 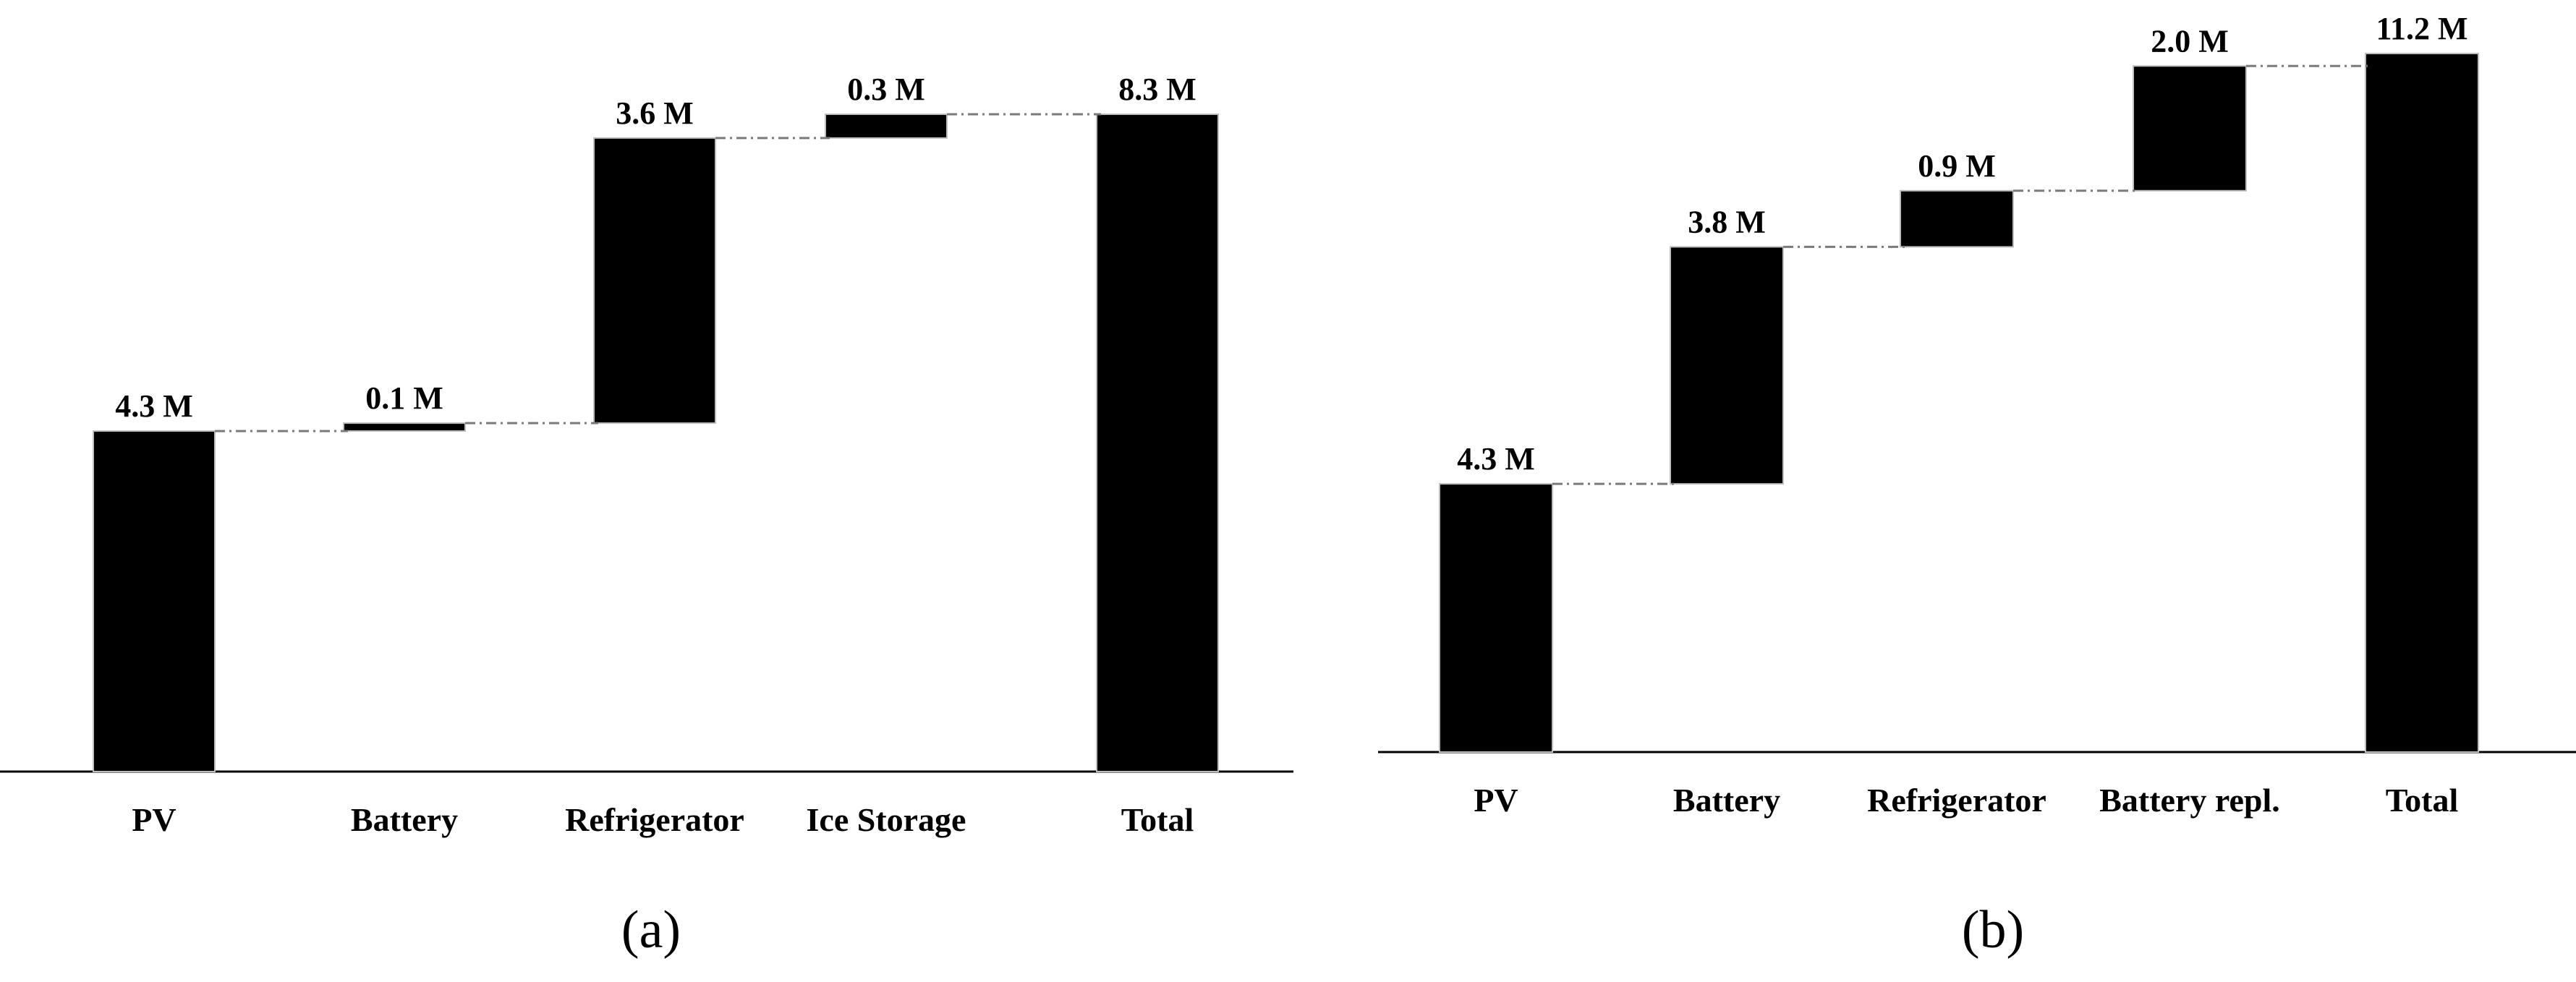 I want to click on value-label: 8.3 M, so click(x=1157, y=90).